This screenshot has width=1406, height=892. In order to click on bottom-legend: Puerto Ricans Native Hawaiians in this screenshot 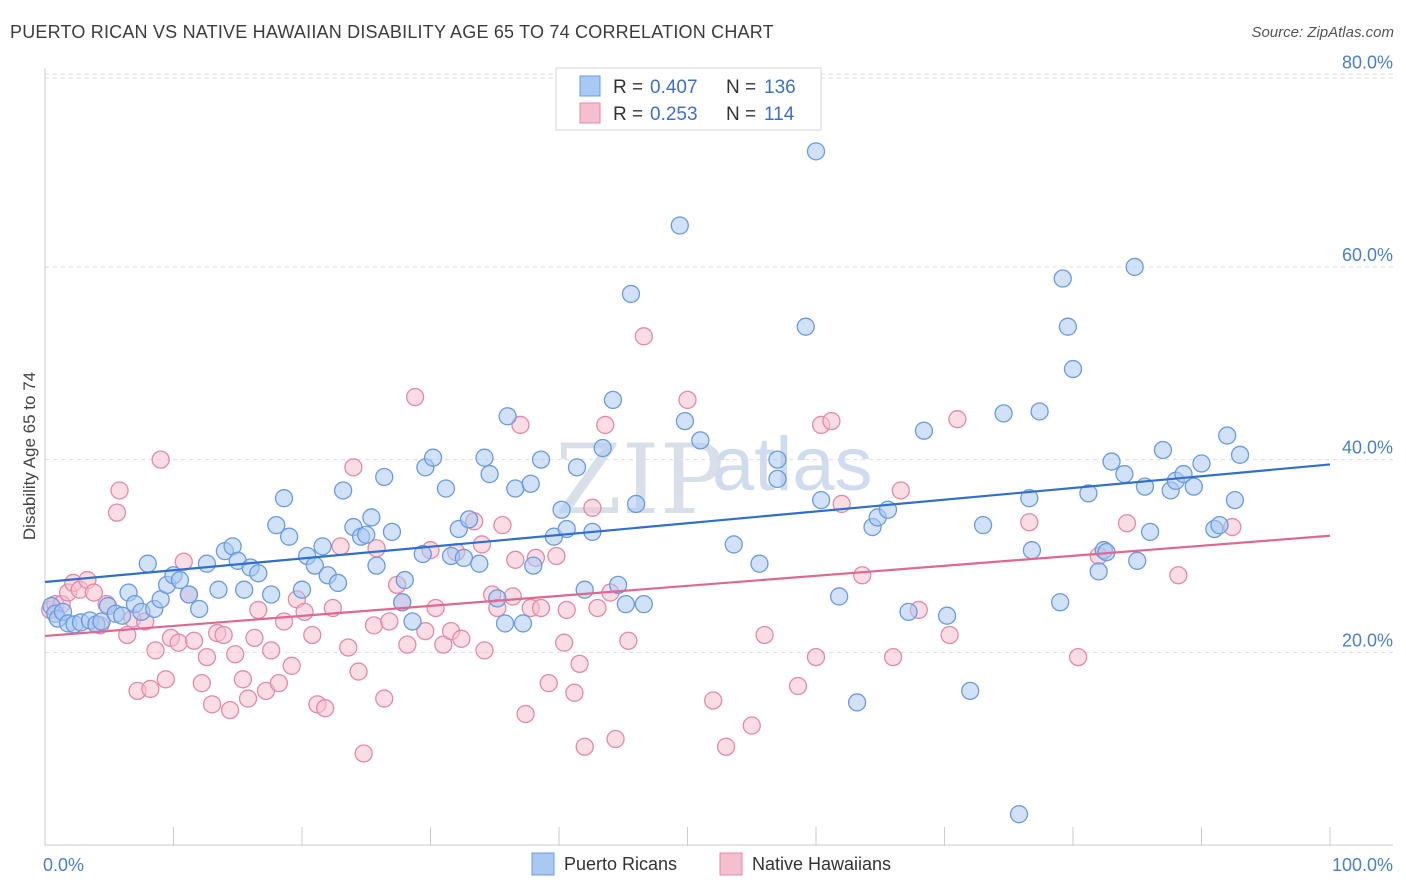, I will do `click(711, 864)`.